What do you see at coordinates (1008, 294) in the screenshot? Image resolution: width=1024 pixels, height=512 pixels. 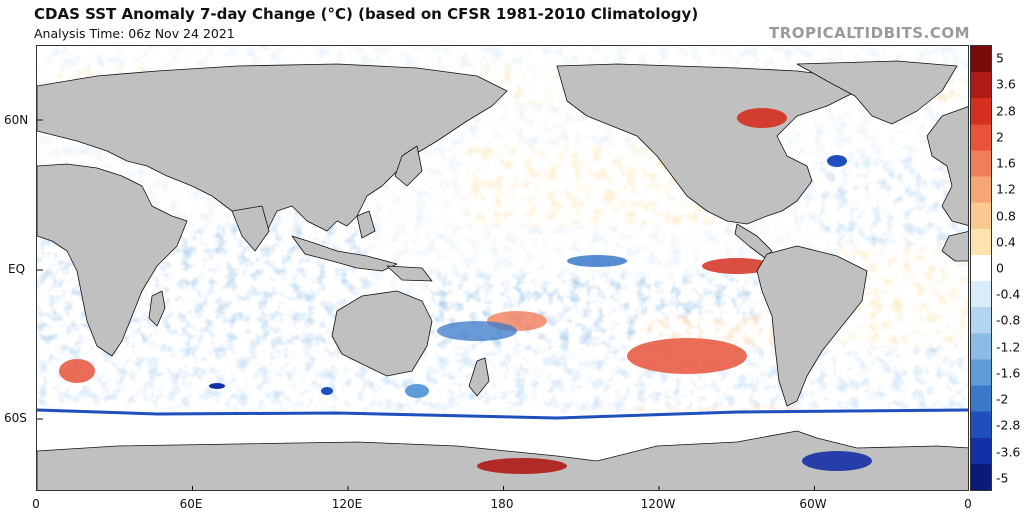 I see `colorbar-tick-label: -0.4` at bounding box center [1008, 294].